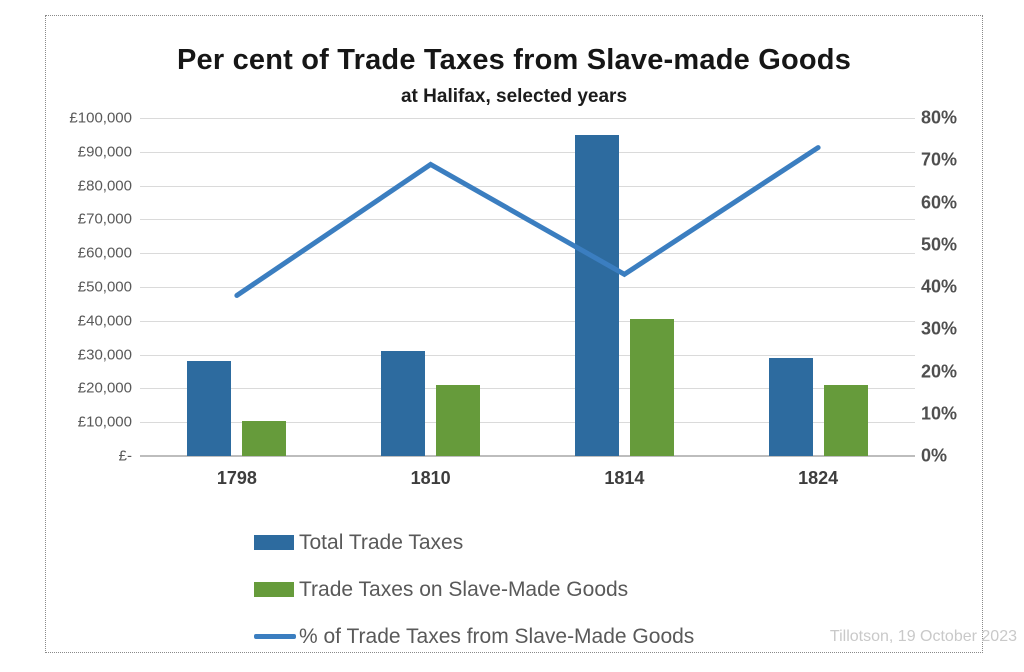 The image size is (1024, 672). I want to click on percent-line-path, so click(527, 221).